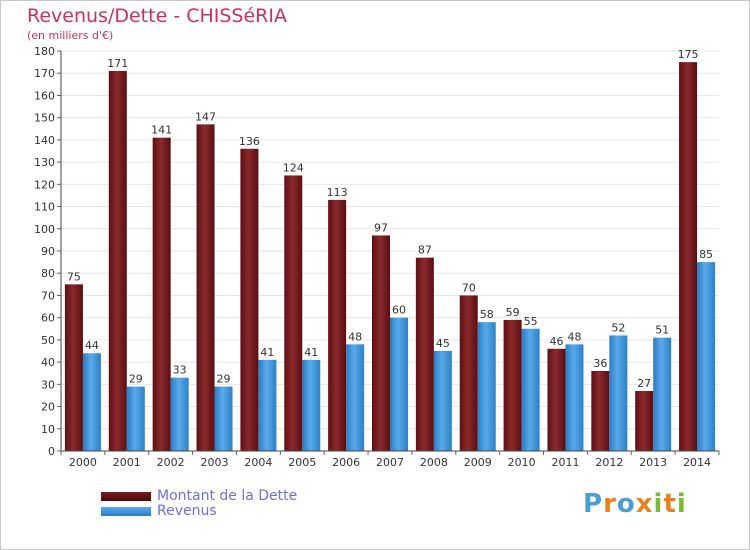 The height and width of the screenshot is (550, 750). I want to click on legend-item-dette: Montant de la Dette, so click(199, 496).